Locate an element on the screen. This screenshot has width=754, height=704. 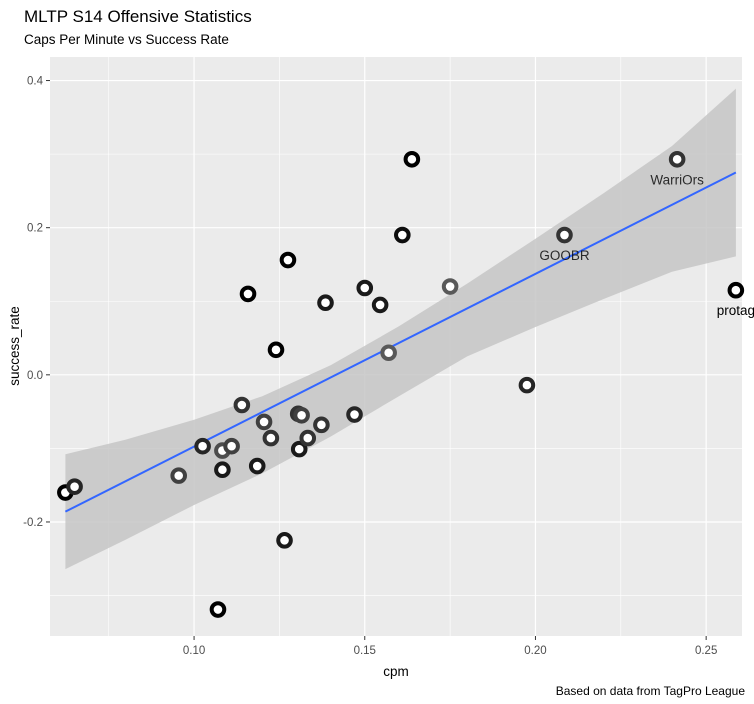
y-axis-title: success_rate is located at coordinates (14, 346).